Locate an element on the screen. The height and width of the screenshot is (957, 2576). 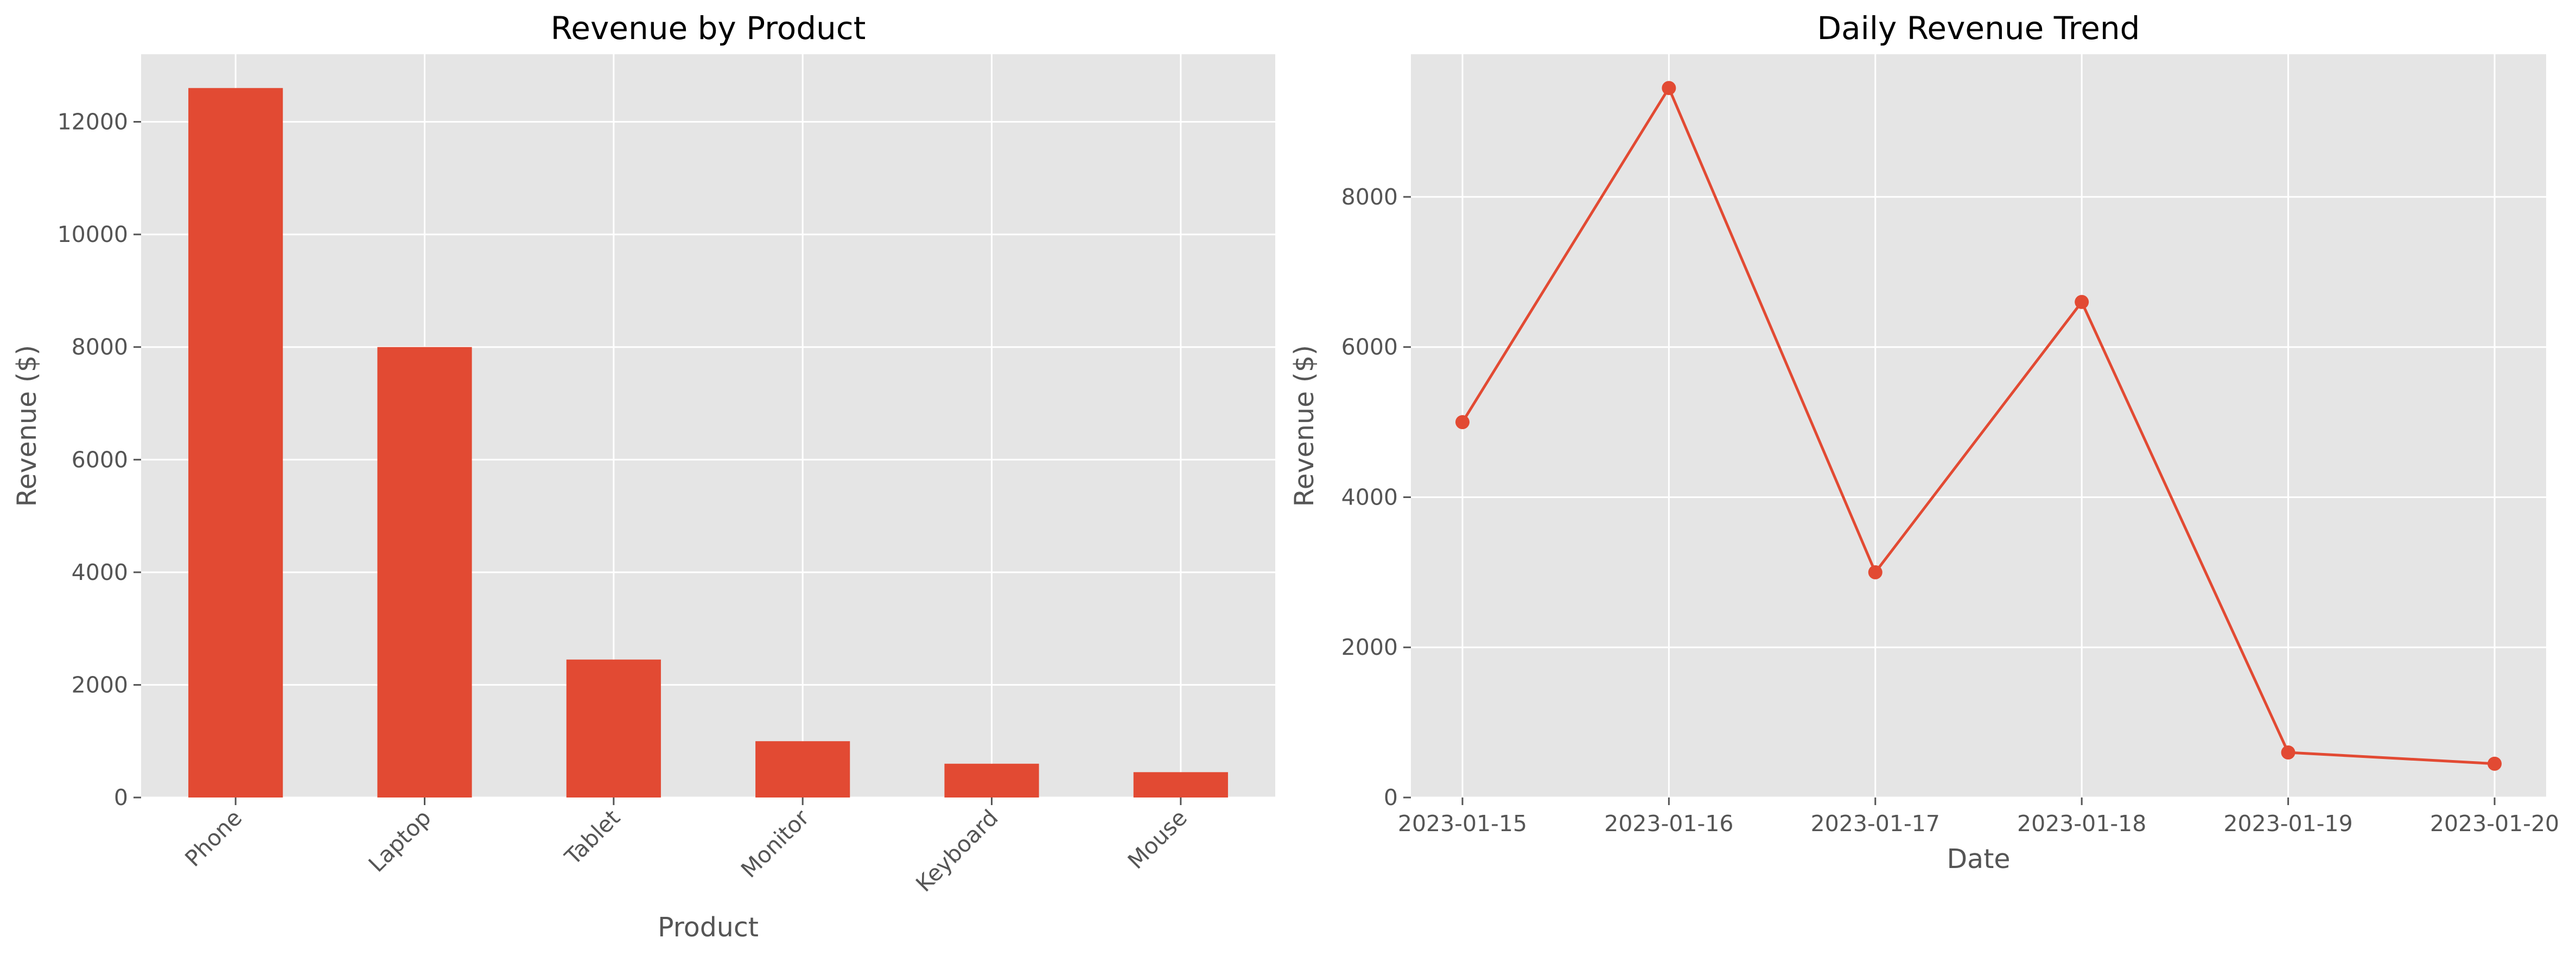
line-x-axis-label: Date is located at coordinates (1978, 859).